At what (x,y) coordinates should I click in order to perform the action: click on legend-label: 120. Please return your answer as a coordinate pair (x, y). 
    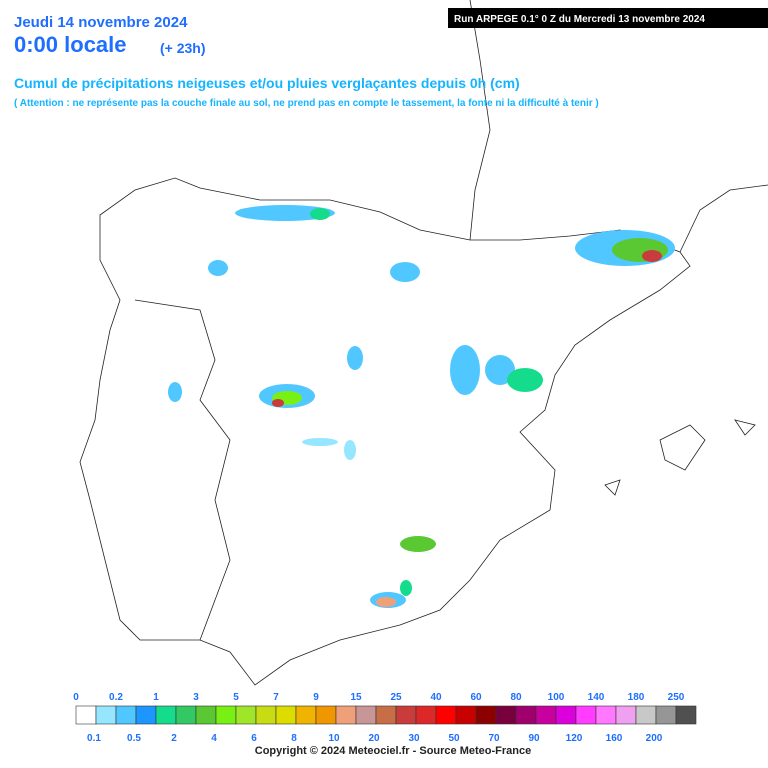
    Looking at the image, I should click on (574, 738).